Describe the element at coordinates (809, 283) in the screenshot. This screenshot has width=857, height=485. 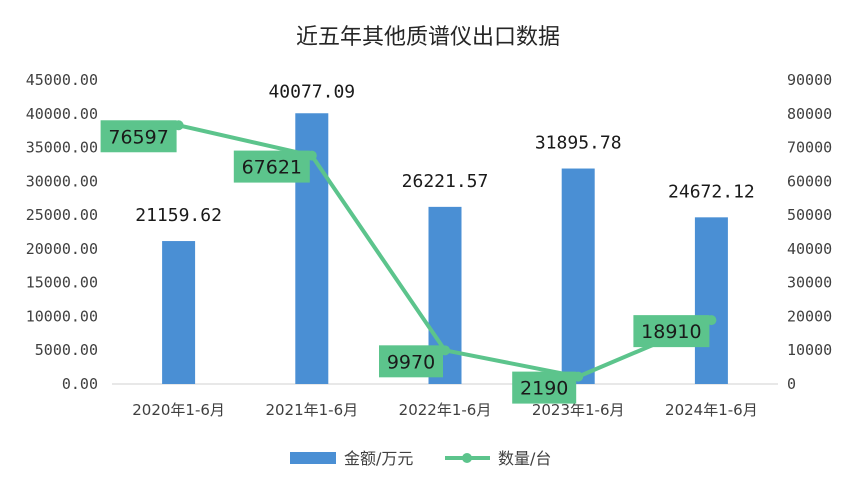
I see `y-right-tick-label: 30000` at that location.